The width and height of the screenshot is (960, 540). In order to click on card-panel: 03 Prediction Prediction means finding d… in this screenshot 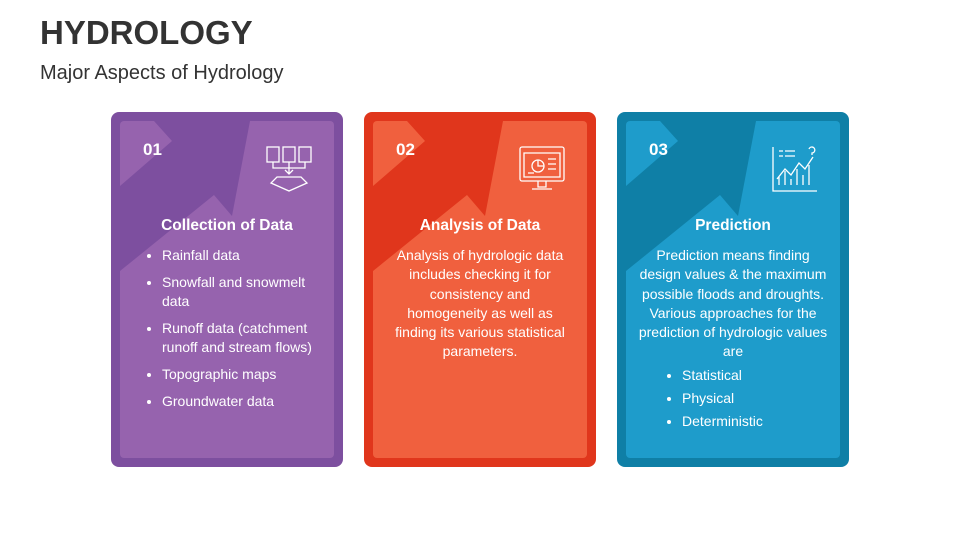, I will do `click(733, 289)`.